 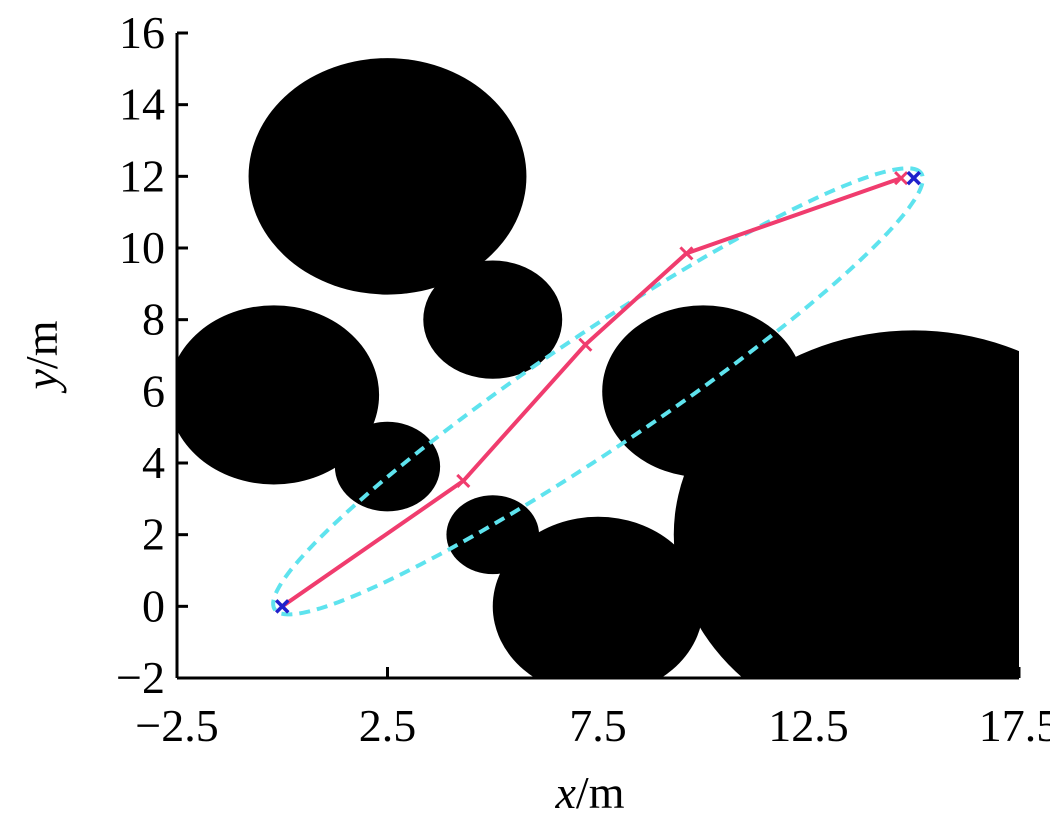 What do you see at coordinates (566, 792) in the screenshot?
I see `x-axis-label-var: x` at bounding box center [566, 792].